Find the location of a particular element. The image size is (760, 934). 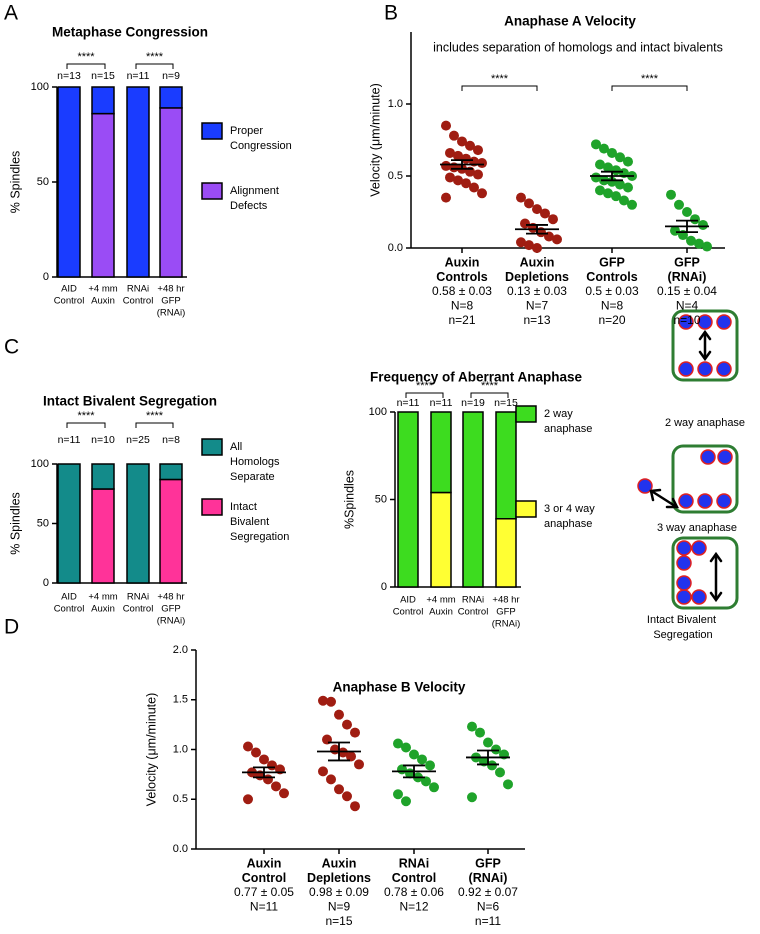

n-label: n=10 is located at coordinates (103, 440).